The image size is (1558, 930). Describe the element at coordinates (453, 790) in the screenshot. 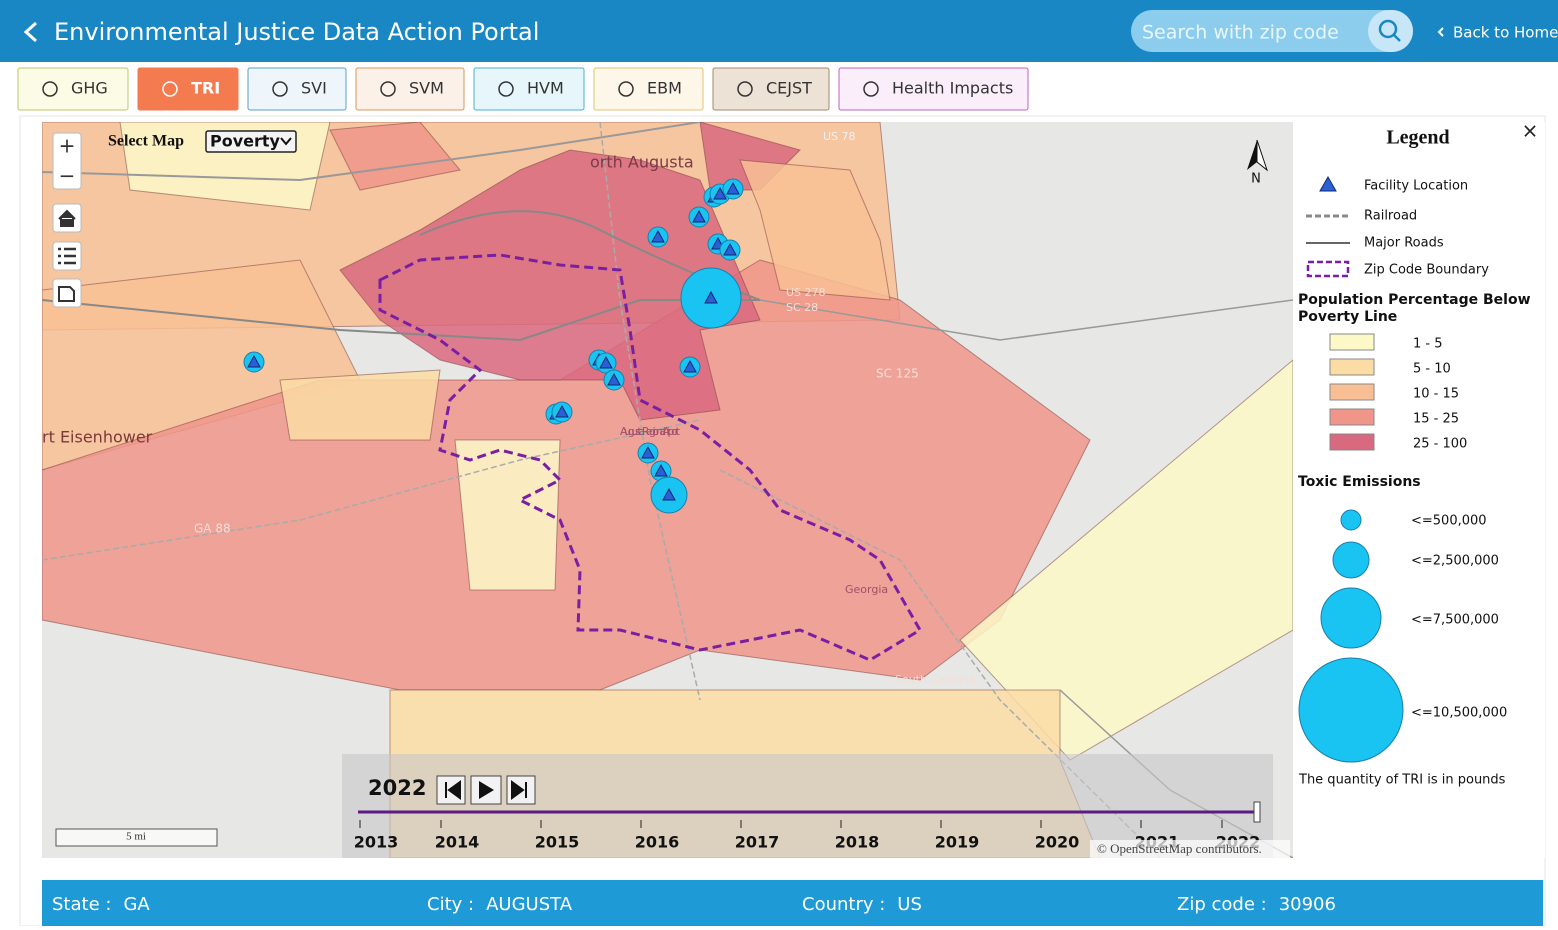

I see `prev-icon` at that location.